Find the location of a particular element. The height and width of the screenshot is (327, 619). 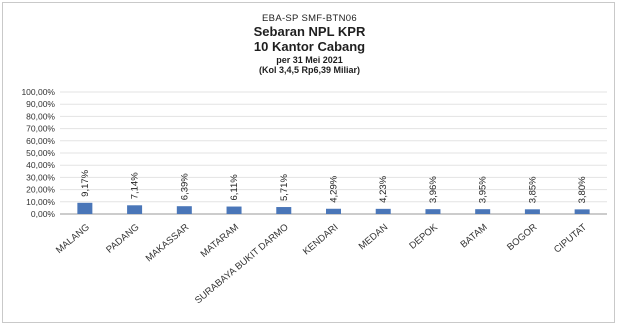

y-tick-label: 60,00% is located at coordinates (40, 141).